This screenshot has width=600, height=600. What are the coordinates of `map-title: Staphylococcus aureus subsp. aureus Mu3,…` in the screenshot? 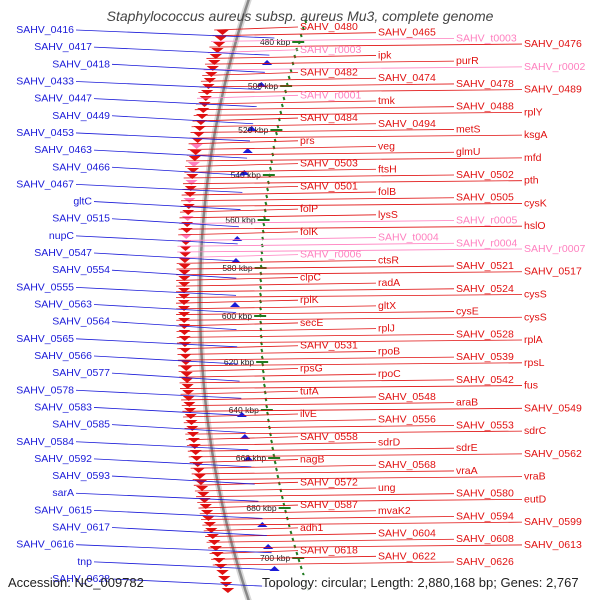 It's located at (300, 16).